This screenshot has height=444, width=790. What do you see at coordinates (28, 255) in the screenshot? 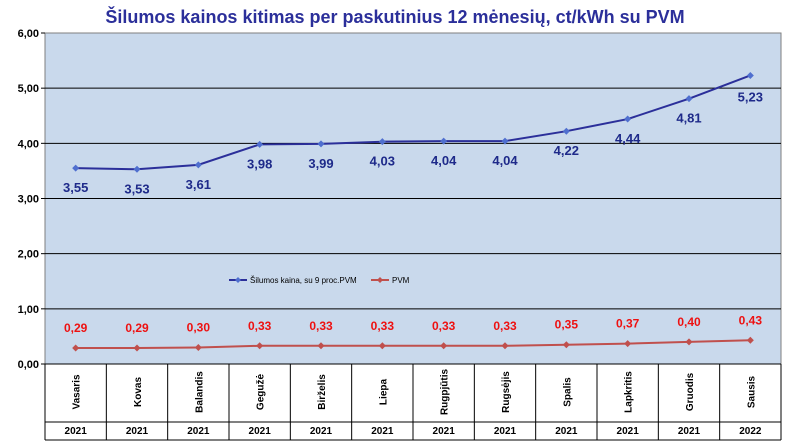
I see `ytick-label: 2,00` at bounding box center [28, 255].